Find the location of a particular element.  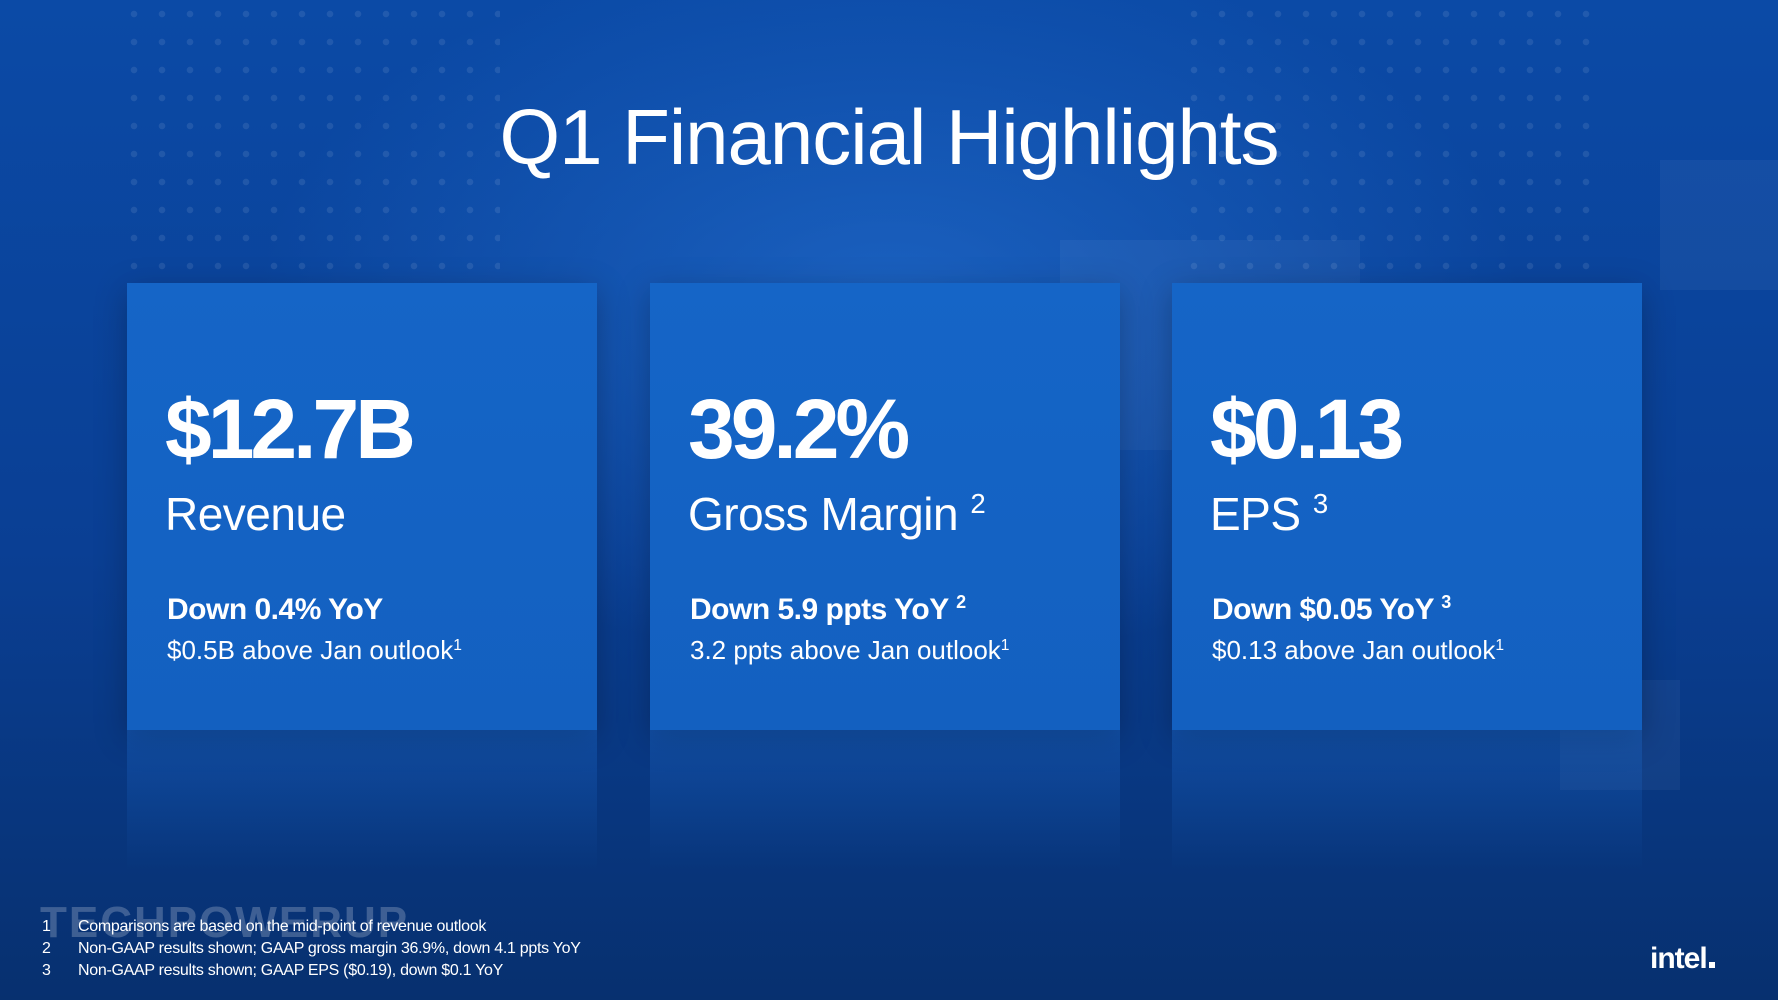

card-metric: Revenue is located at coordinates (255, 514).